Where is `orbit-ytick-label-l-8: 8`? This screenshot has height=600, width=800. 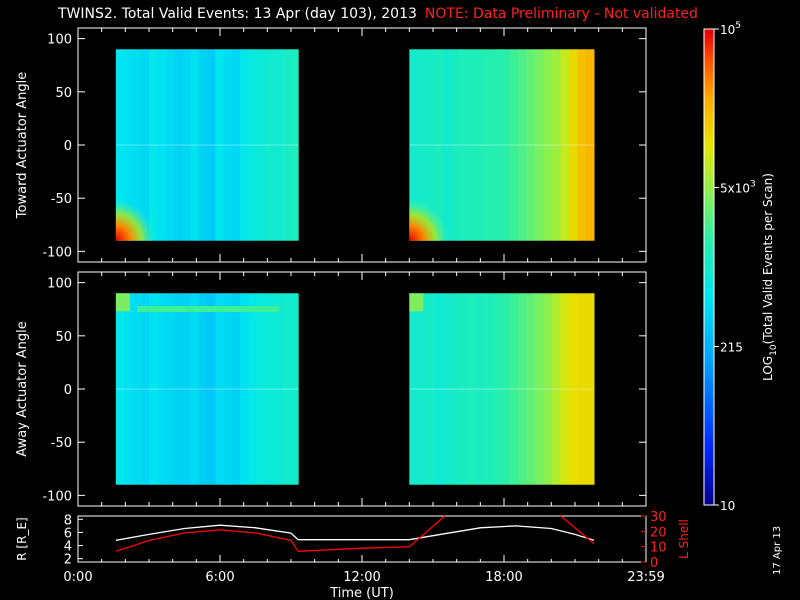
orbit-ytick-label-l-8: 8 is located at coordinates (68, 520).